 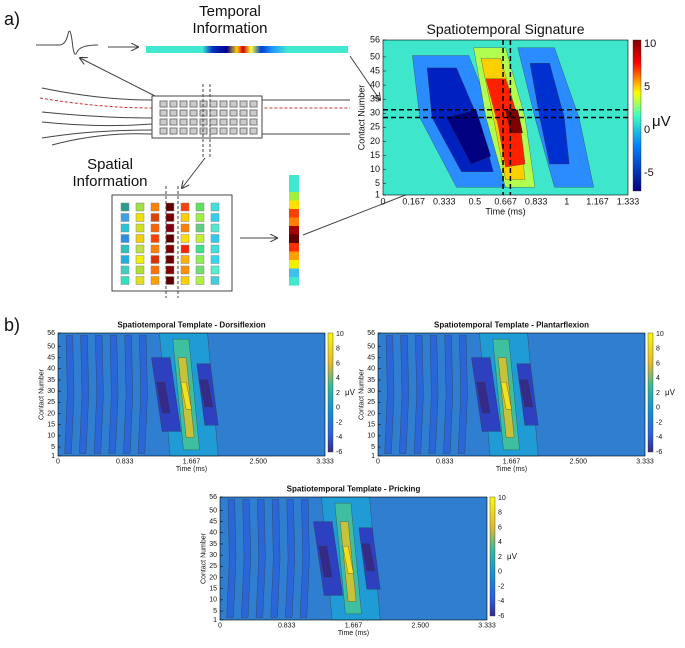 I want to click on y-tick-label: 50, so click(x=213, y=510).